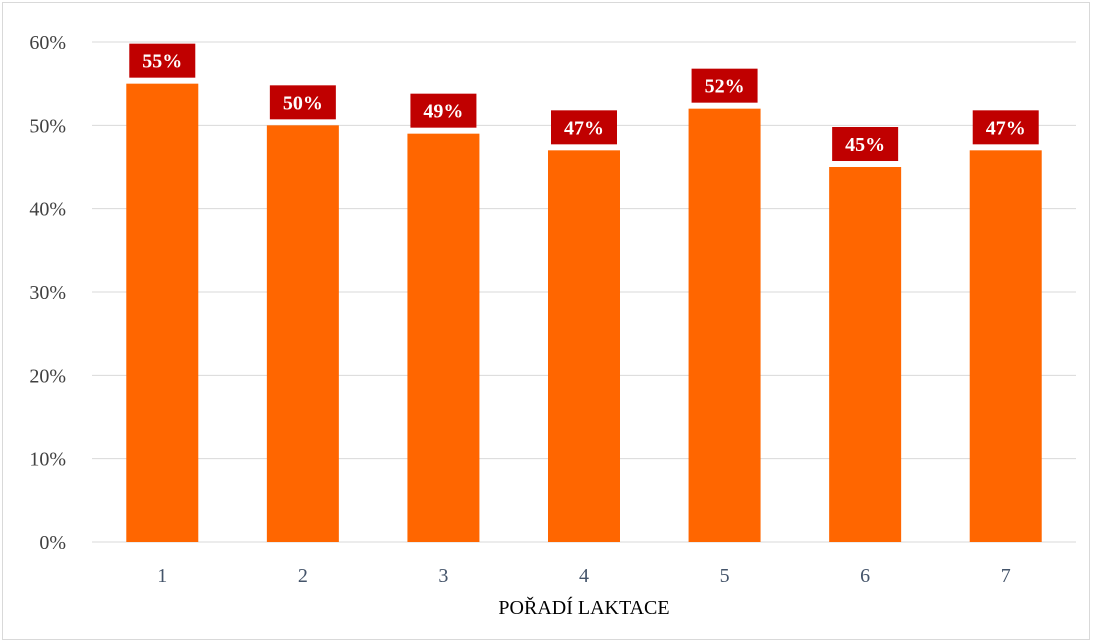 The width and height of the screenshot is (1094, 644). Describe the element at coordinates (303, 576) in the screenshot. I see `x-tick-label: 2` at that location.